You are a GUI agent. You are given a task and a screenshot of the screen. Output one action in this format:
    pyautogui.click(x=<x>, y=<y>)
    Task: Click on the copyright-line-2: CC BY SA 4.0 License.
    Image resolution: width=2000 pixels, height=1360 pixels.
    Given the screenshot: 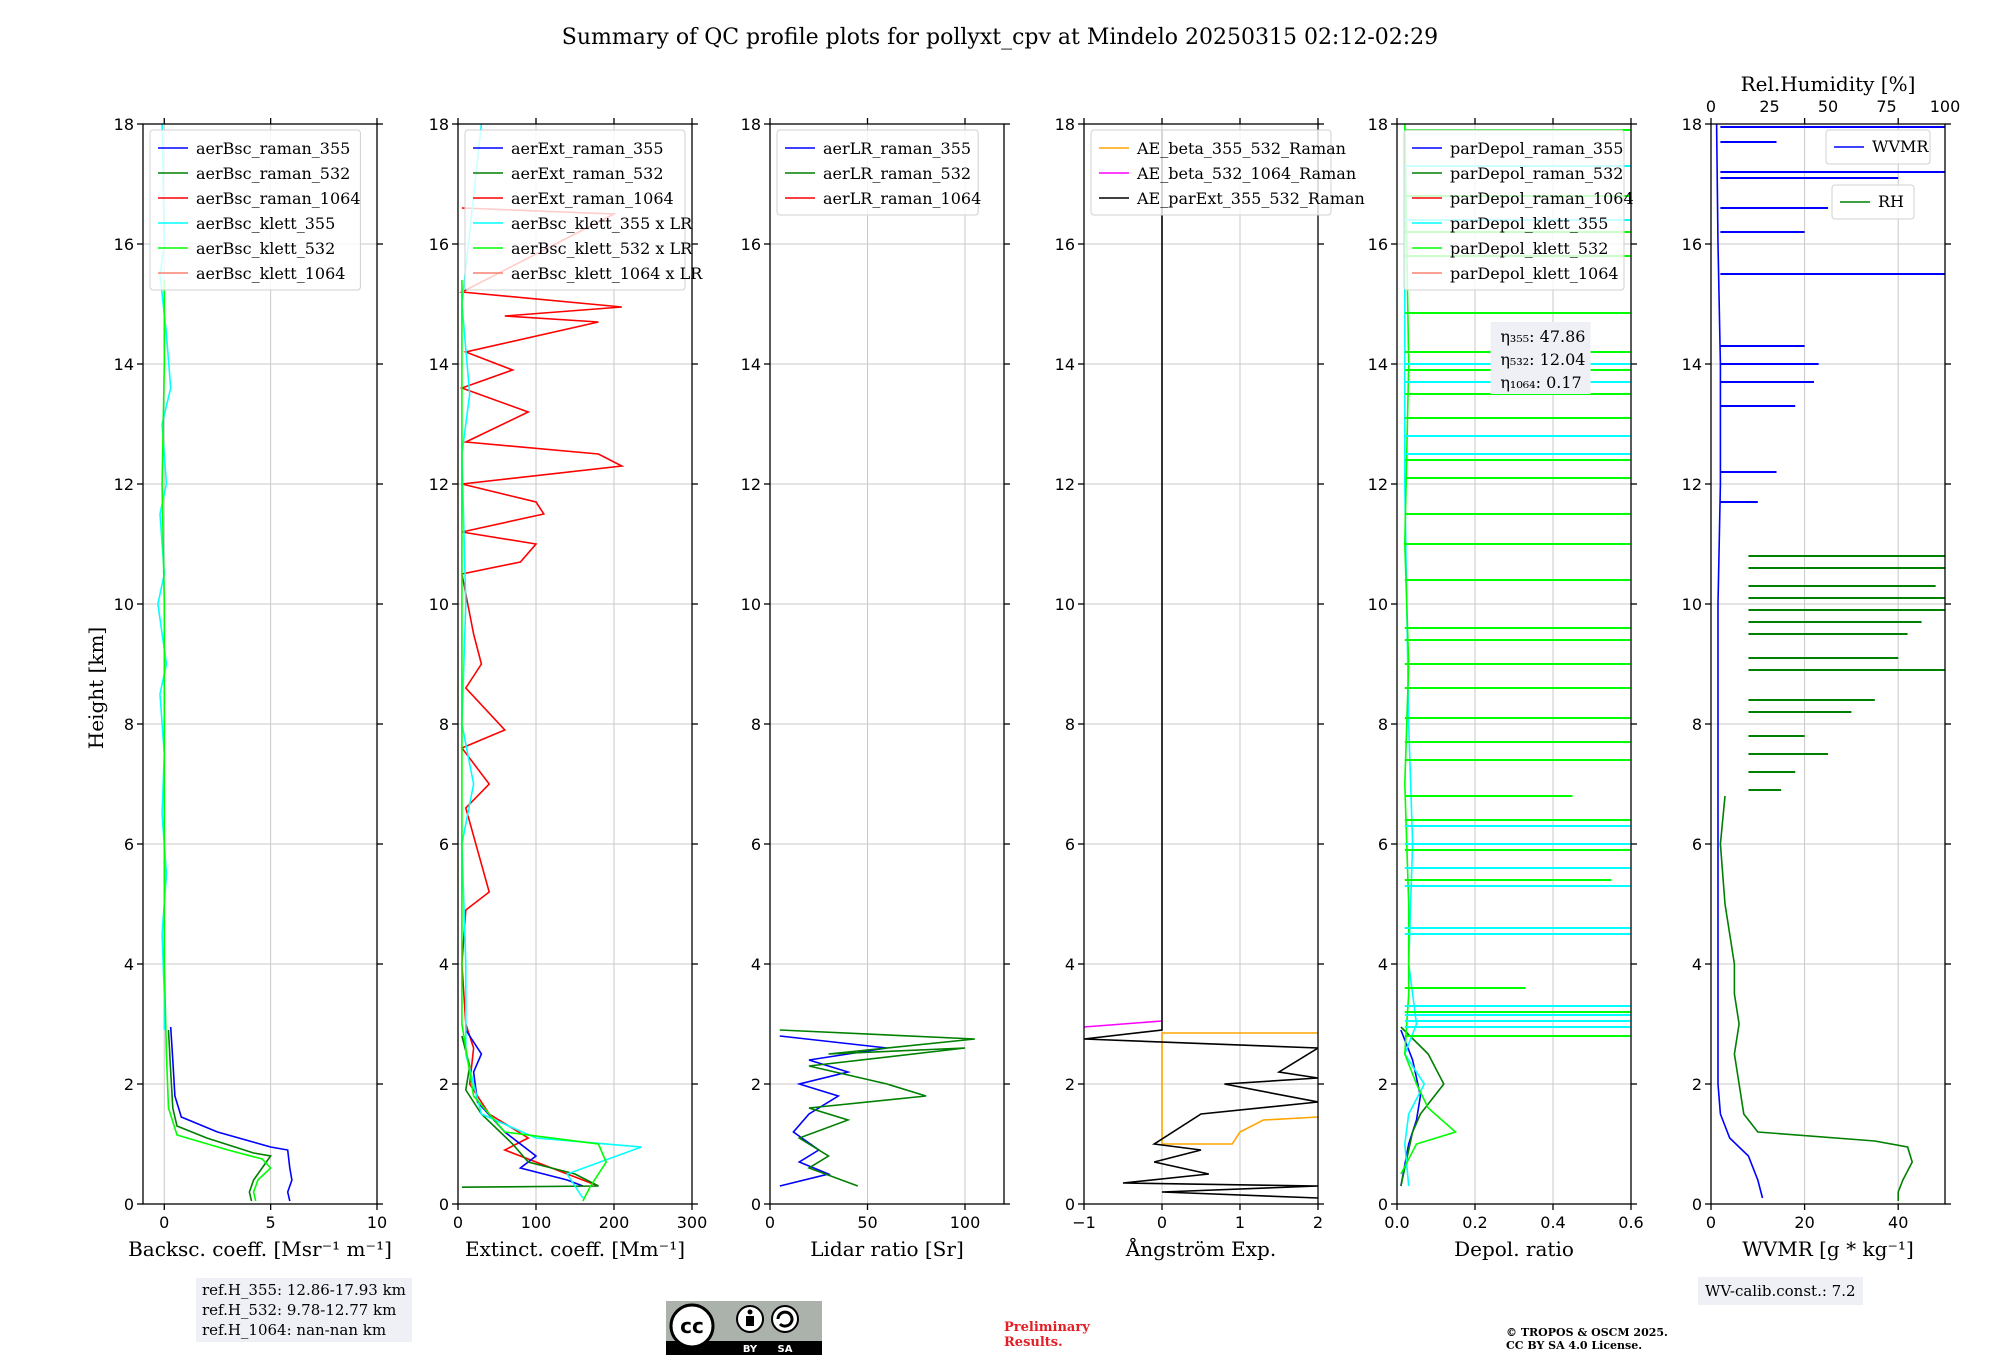 What is the action you would take?
    pyautogui.click(x=1574, y=1345)
    